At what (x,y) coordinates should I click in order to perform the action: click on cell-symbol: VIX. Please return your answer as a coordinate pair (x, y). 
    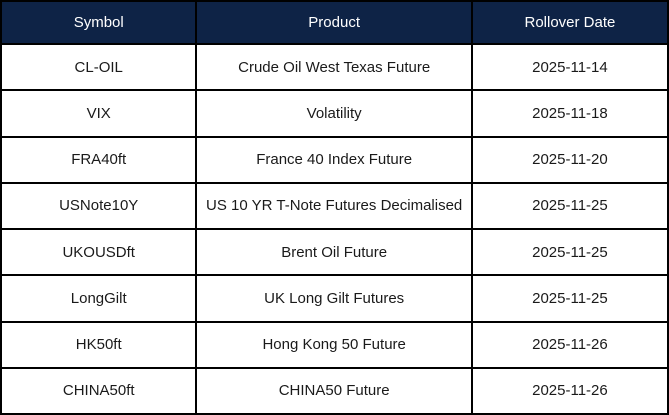
    Looking at the image, I should click on (99, 113).